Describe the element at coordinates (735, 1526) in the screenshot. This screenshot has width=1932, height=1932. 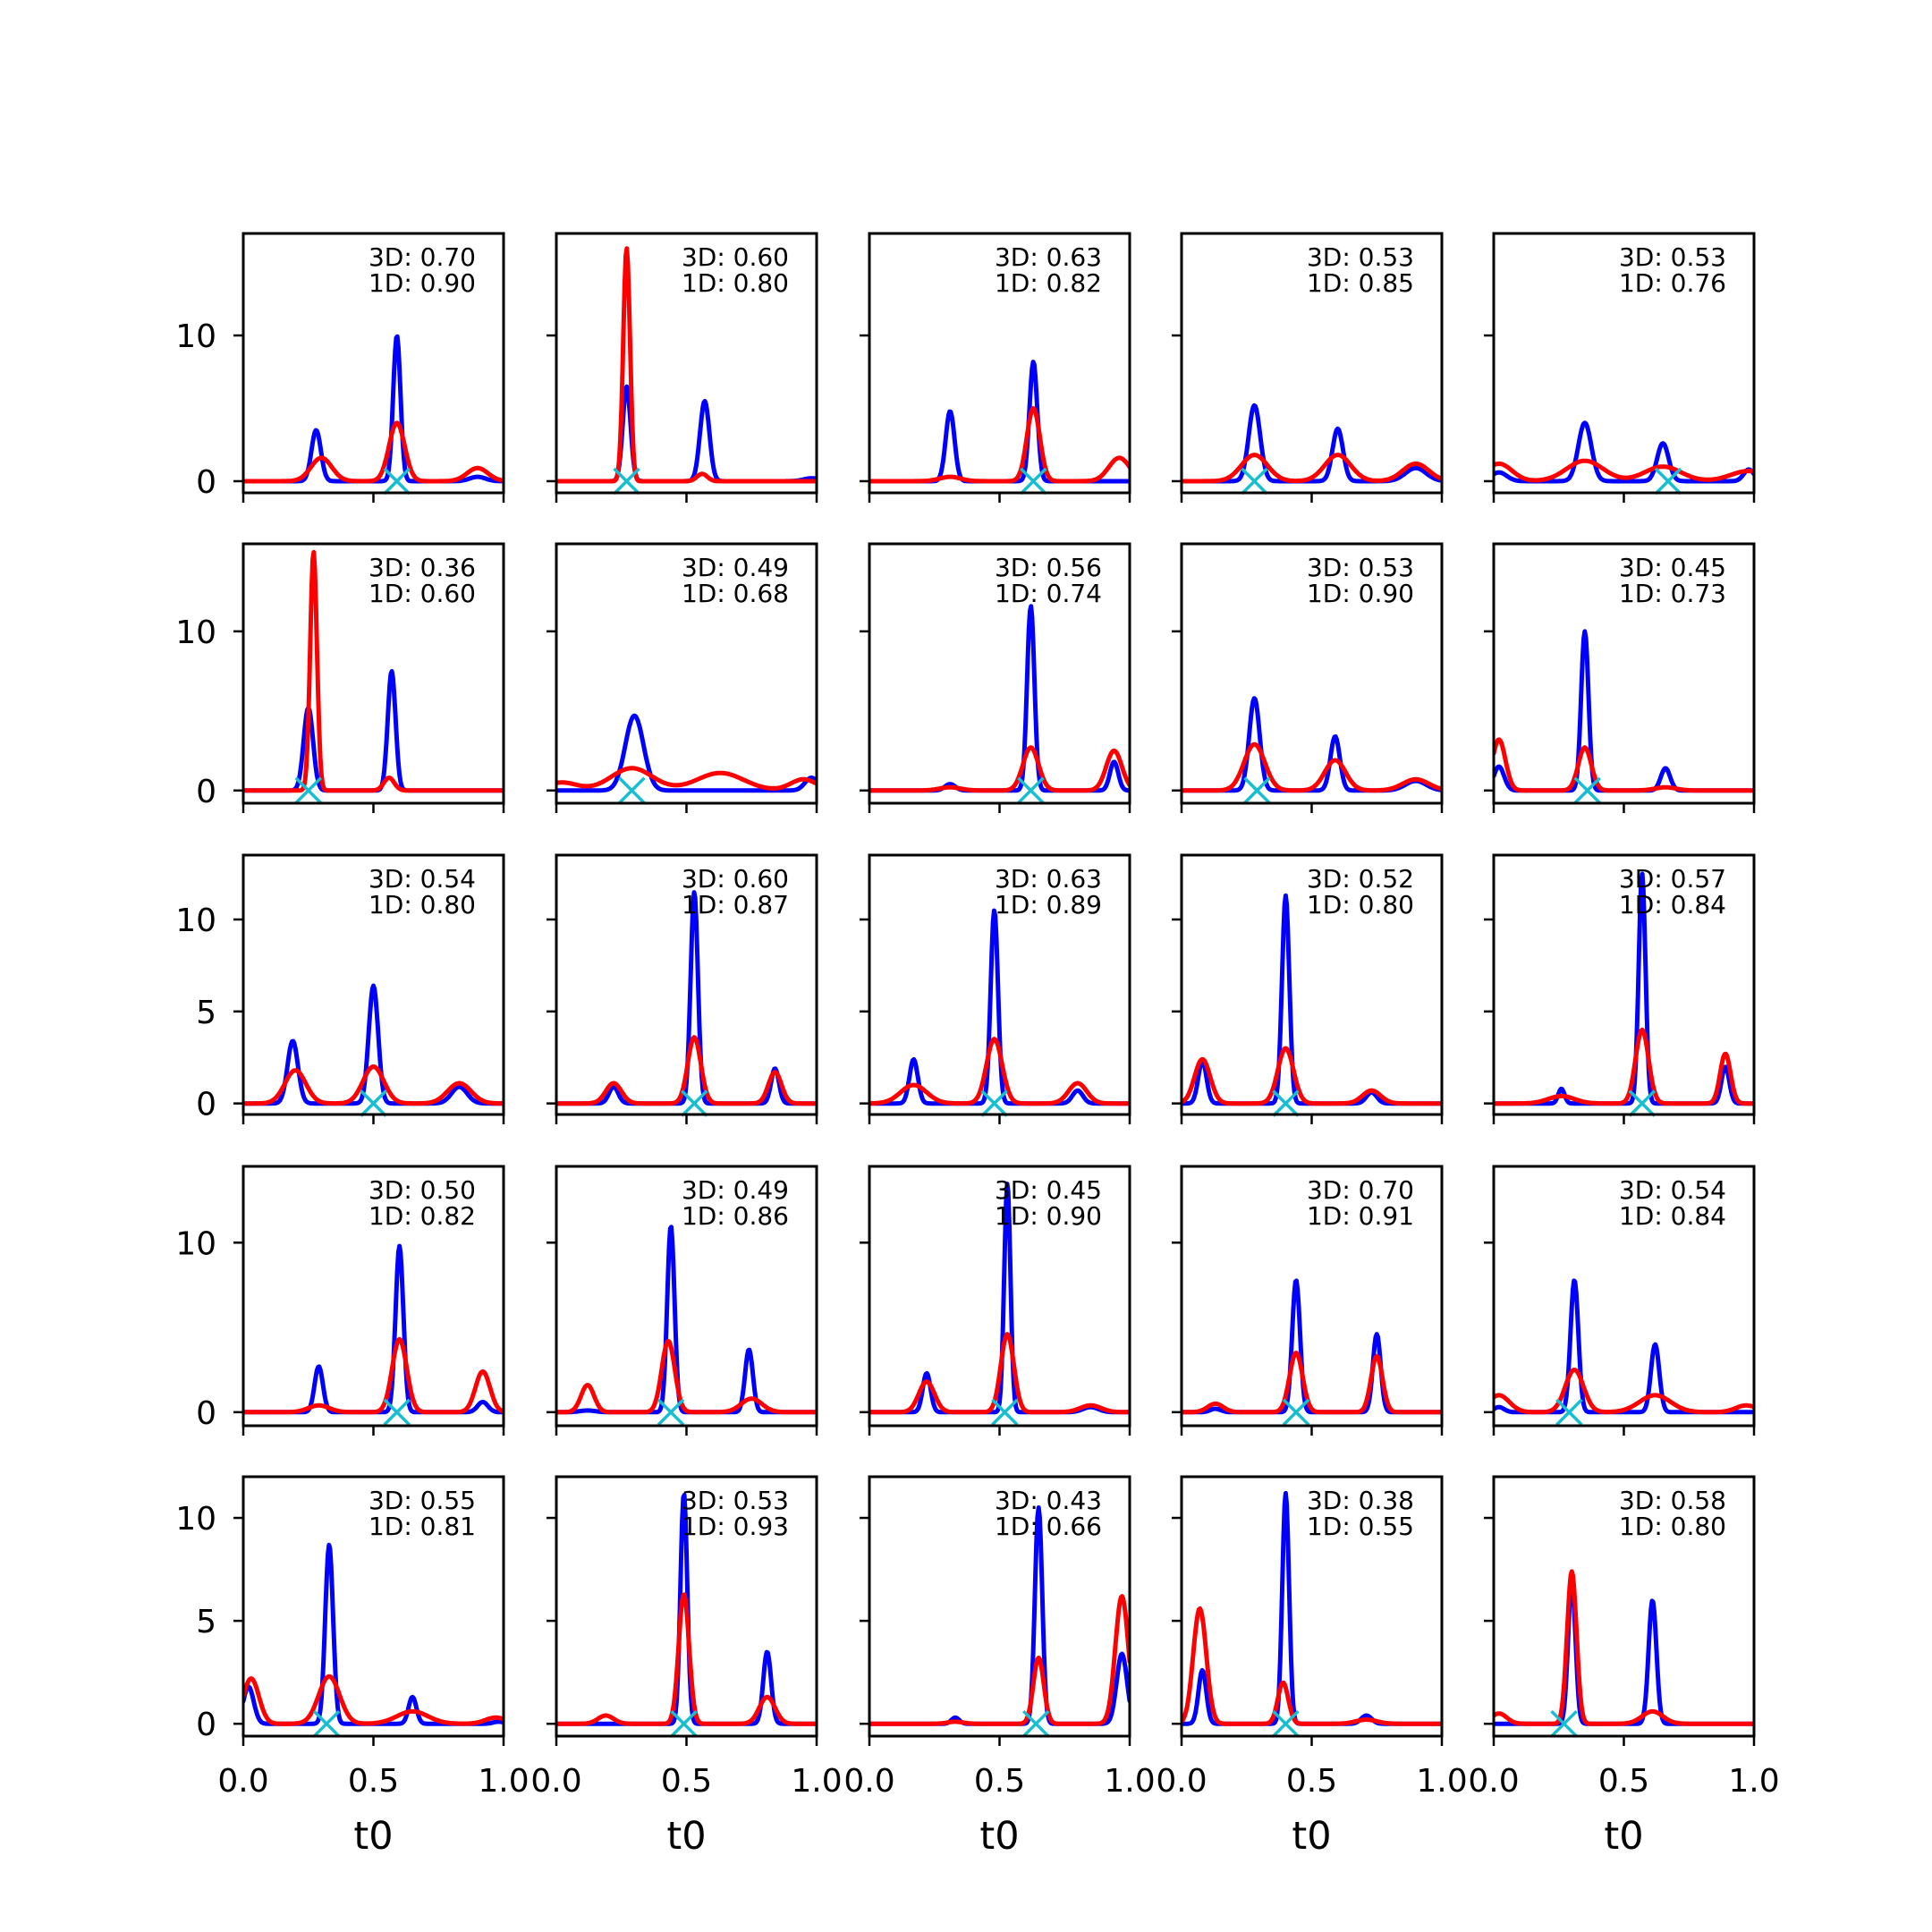
I see `score-1d-label: 1D: 0.93` at that location.